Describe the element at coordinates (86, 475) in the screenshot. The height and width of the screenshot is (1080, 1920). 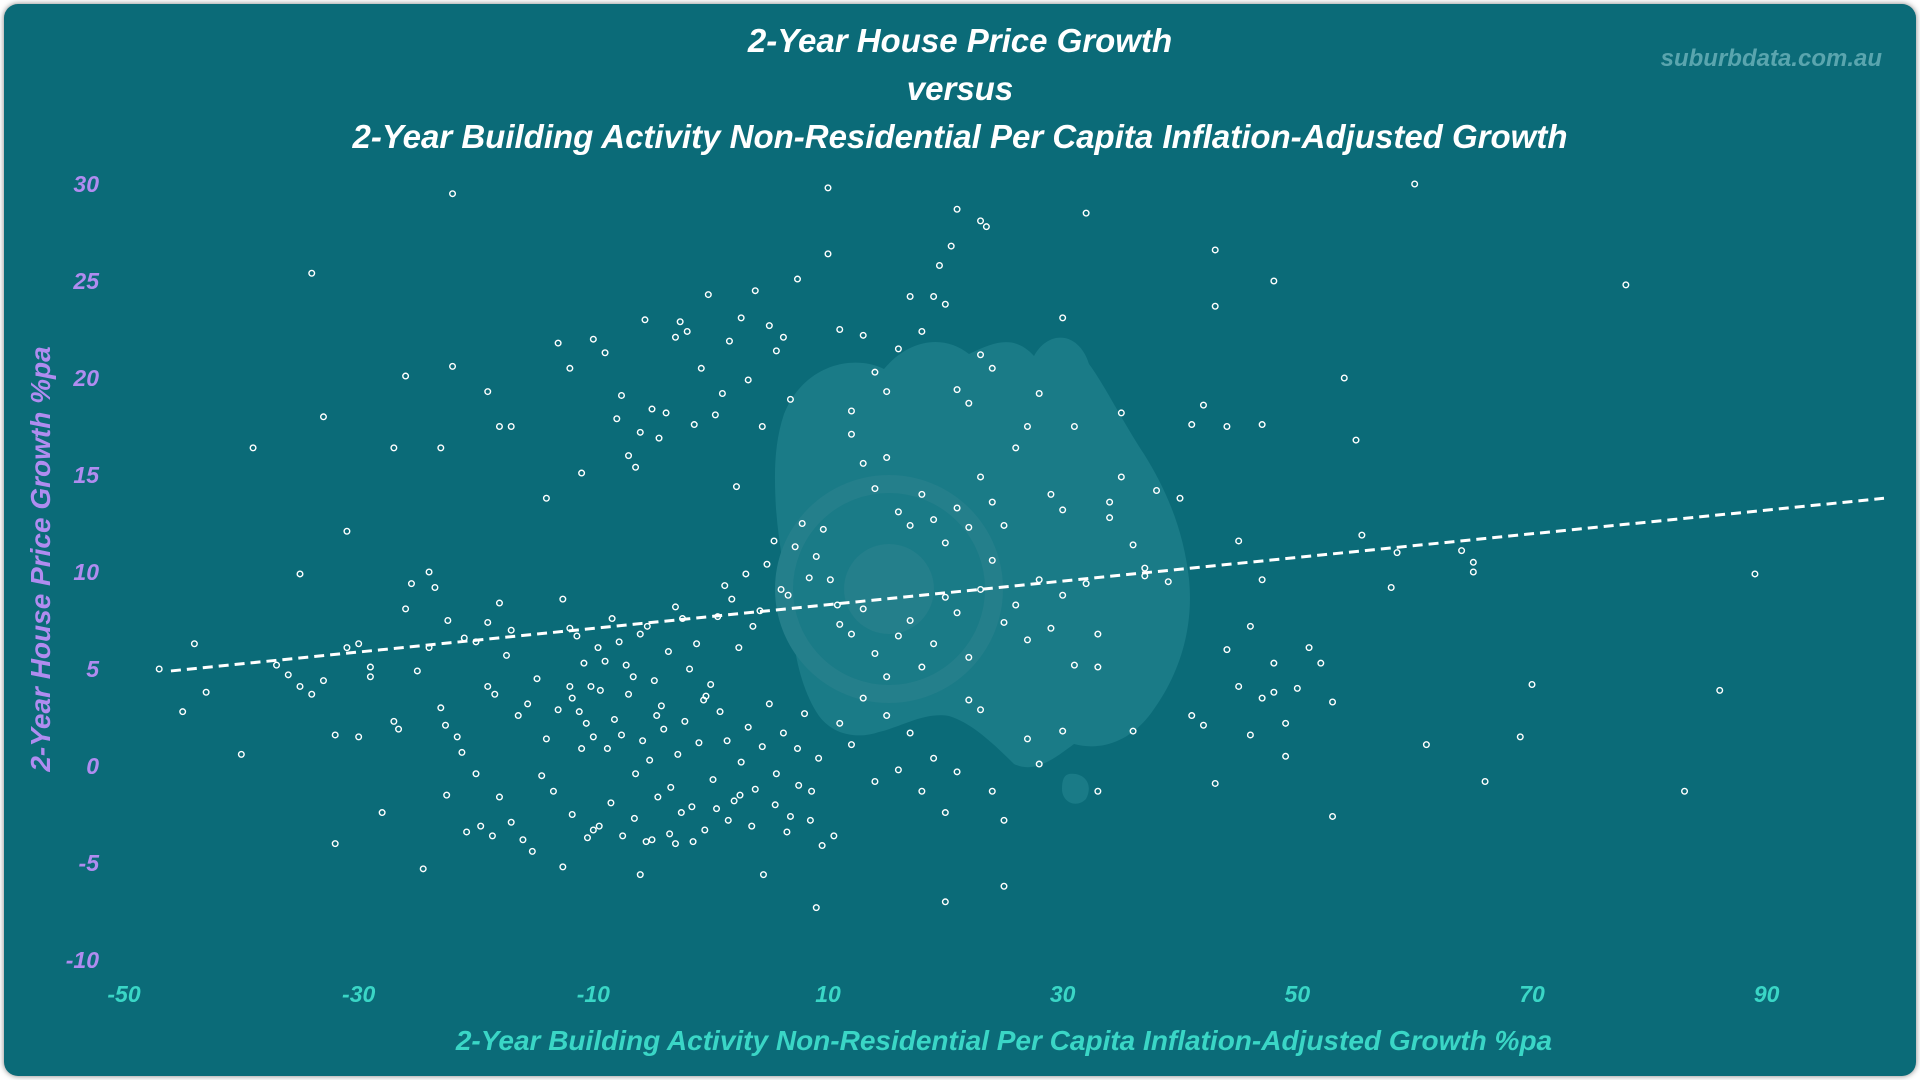
I see `y-tick-label: 15` at that location.